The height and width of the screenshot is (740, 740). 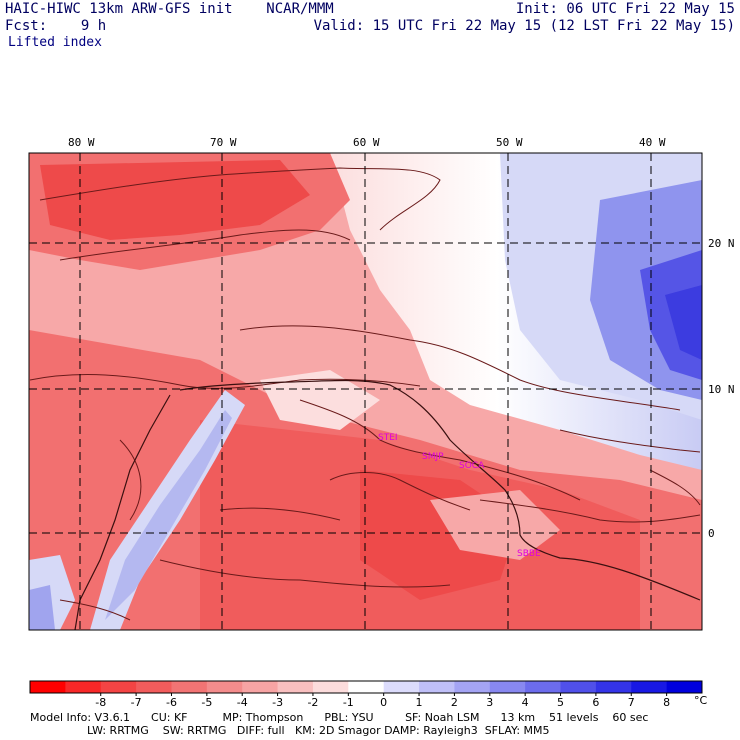 What do you see at coordinates (721, 389) in the screenshot?
I see `lat-label-10n: 10 N` at bounding box center [721, 389].